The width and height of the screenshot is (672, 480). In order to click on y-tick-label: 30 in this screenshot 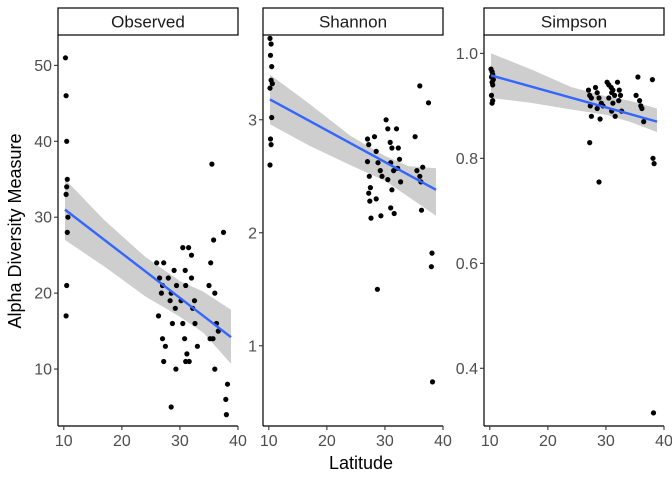, I will do `click(43, 218)`.